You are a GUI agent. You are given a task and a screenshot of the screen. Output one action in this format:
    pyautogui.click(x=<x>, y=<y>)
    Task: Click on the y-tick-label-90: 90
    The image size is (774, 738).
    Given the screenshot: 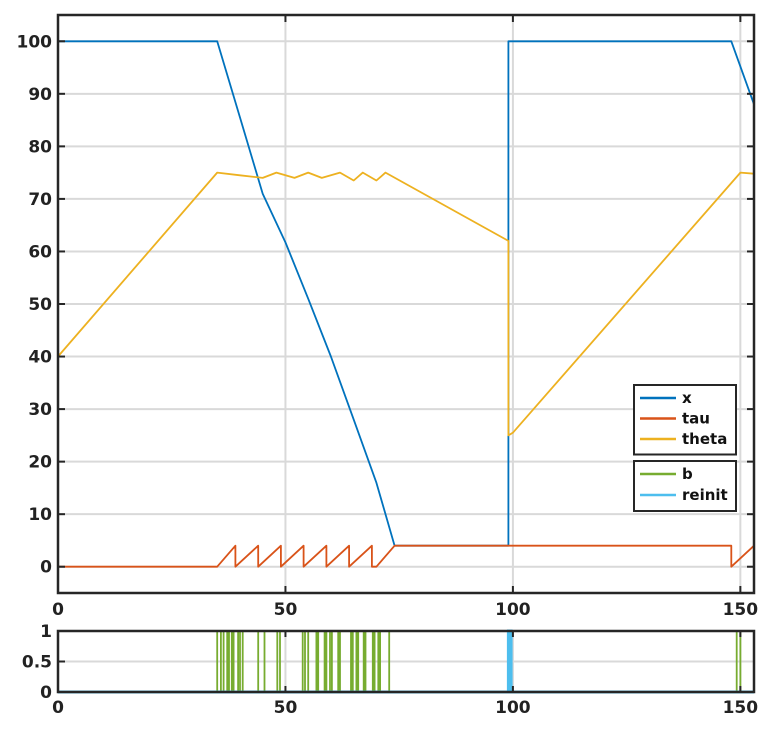 What is the action you would take?
    pyautogui.click(x=40, y=95)
    